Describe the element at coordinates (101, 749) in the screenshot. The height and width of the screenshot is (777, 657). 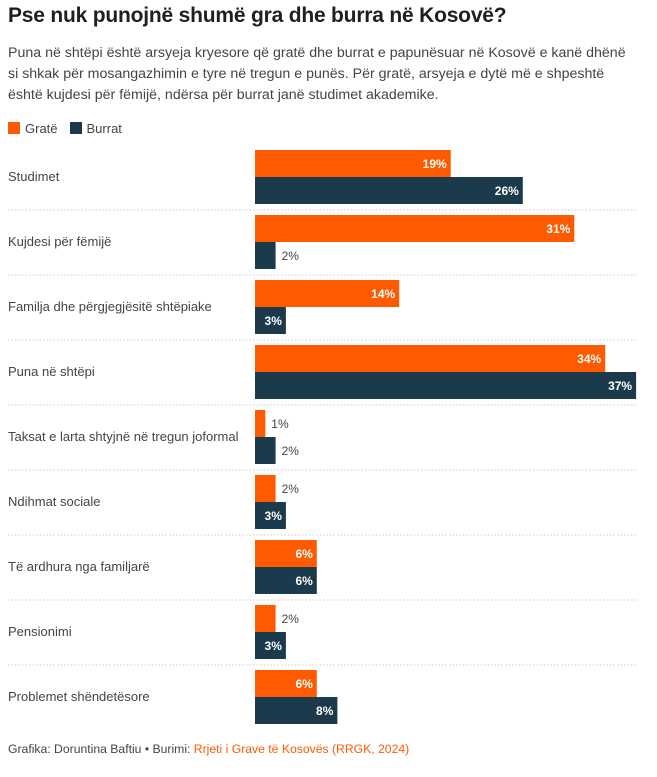
I see `footer-credit: Grafika: Doruntina Baftiu • Burimi:` at that location.